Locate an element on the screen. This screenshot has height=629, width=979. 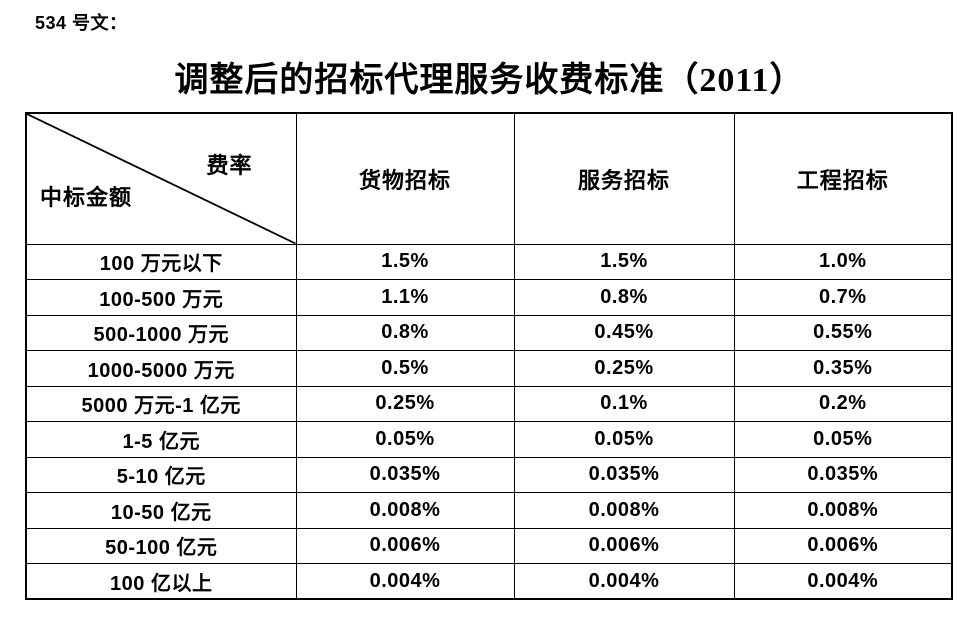
rate-value-cell: 0.7% is located at coordinates (843, 297).